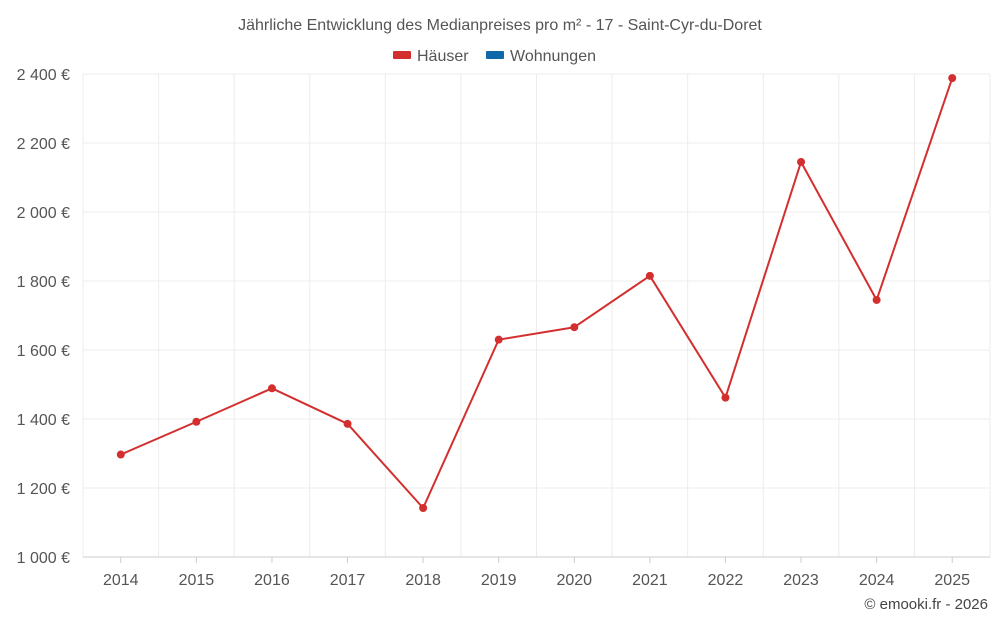 This screenshot has width=1000, height=630. Describe the element at coordinates (726, 580) in the screenshot. I see `x-tick-label: 2022` at that location.